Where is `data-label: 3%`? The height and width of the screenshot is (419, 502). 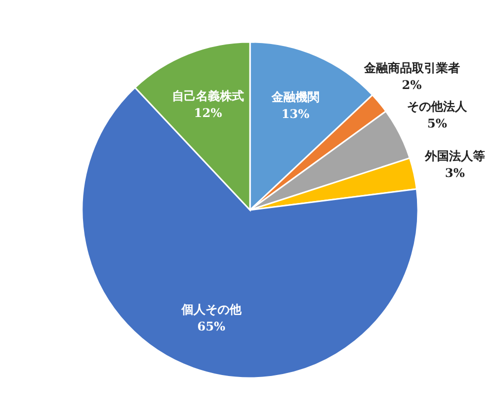 data-label: 3% is located at coordinates (455, 173).